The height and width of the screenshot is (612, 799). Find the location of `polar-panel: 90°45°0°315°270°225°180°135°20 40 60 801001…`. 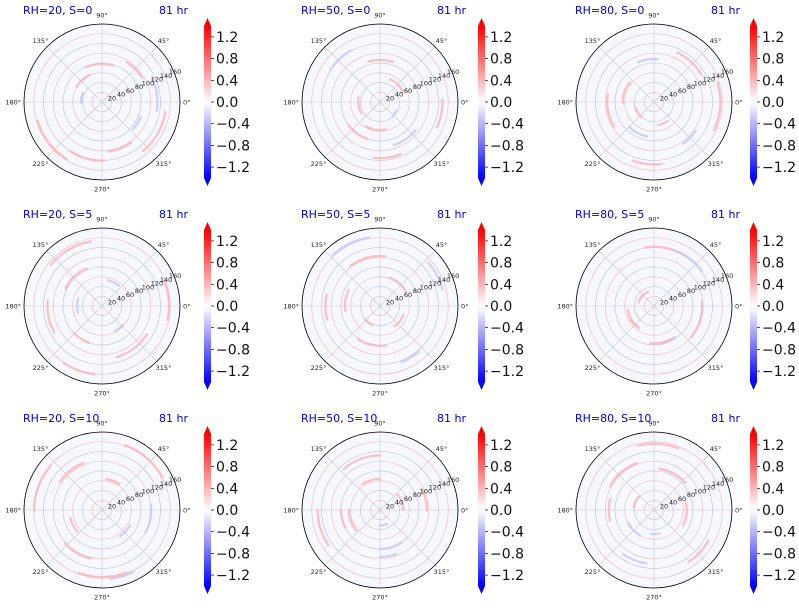

polar-panel: 90°45°0°315°270°225°180°135°20 40 60 801001… is located at coordinates (97, 507).